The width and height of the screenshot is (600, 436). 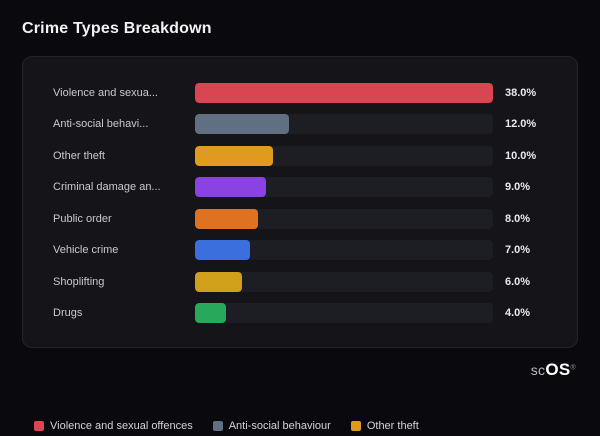 I want to click on bar-row: Vehicle crime 7.0%, so click(x=303, y=250).